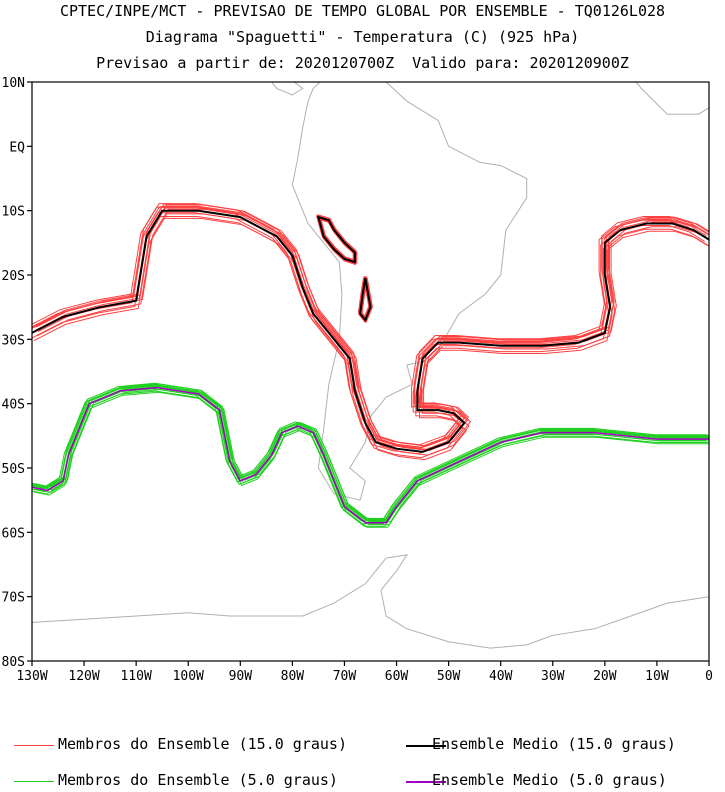 This screenshot has height=792, width=725. What do you see at coordinates (13, 276) in the screenshot?
I see `lat-label: 20S` at bounding box center [13, 276].